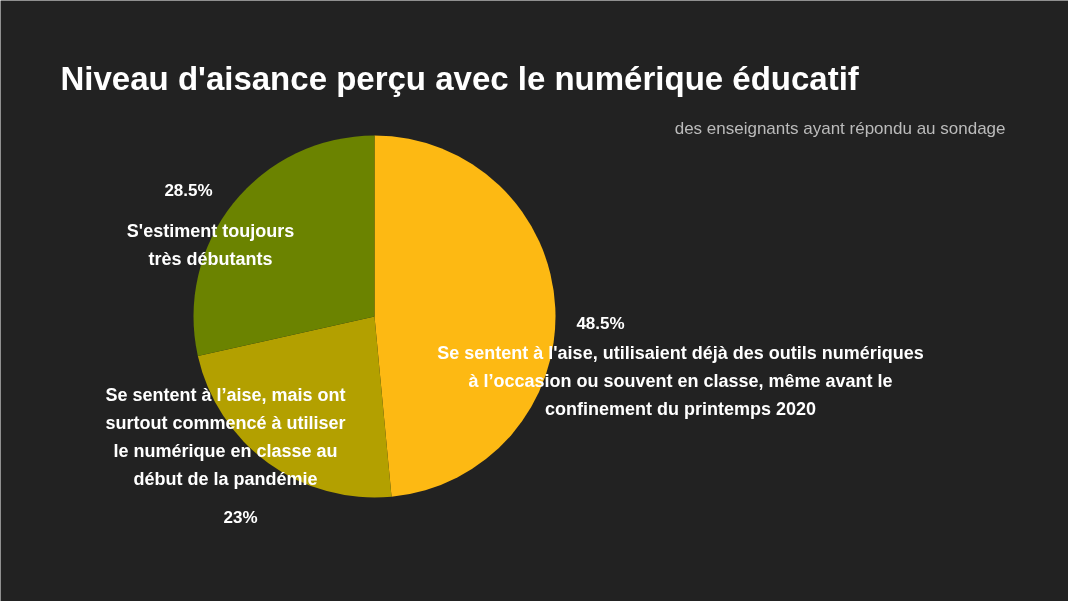  What do you see at coordinates (210, 244) in the screenshot?
I see `slice-label: S'estiment toujours très débutants` at bounding box center [210, 244].